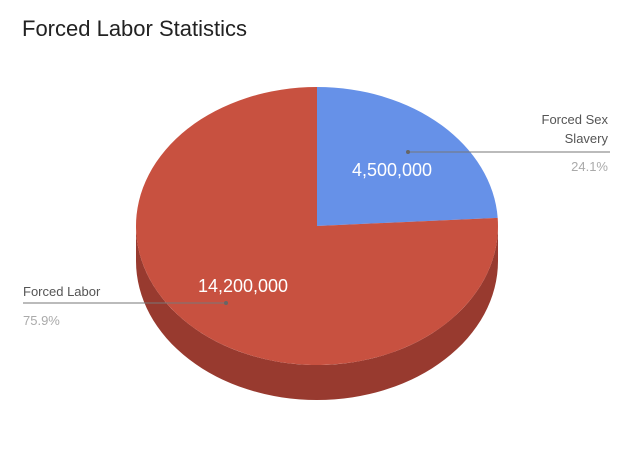  What do you see at coordinates (41, 320) in the screenshot?
I see `percent-forced-labor: 75.9%` at bounding box center [41, 320].